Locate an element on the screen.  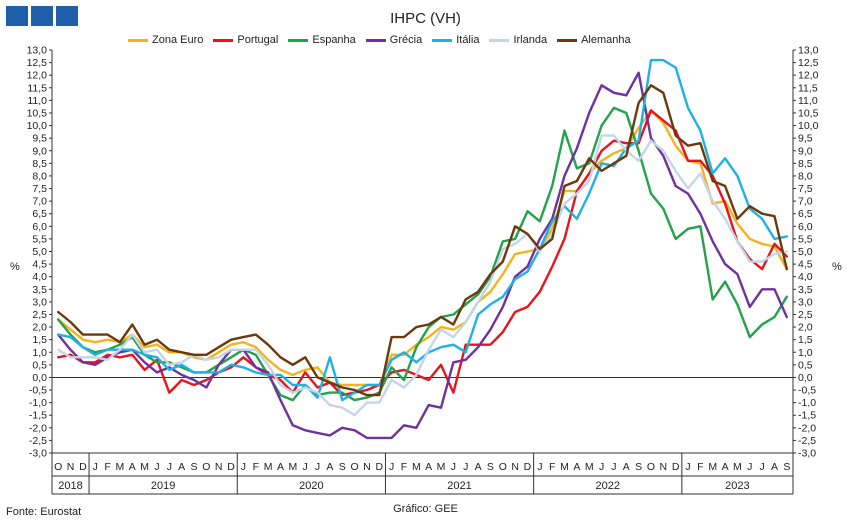
y-tick-label-right: 9,5 is located at coordinates (805, 139).